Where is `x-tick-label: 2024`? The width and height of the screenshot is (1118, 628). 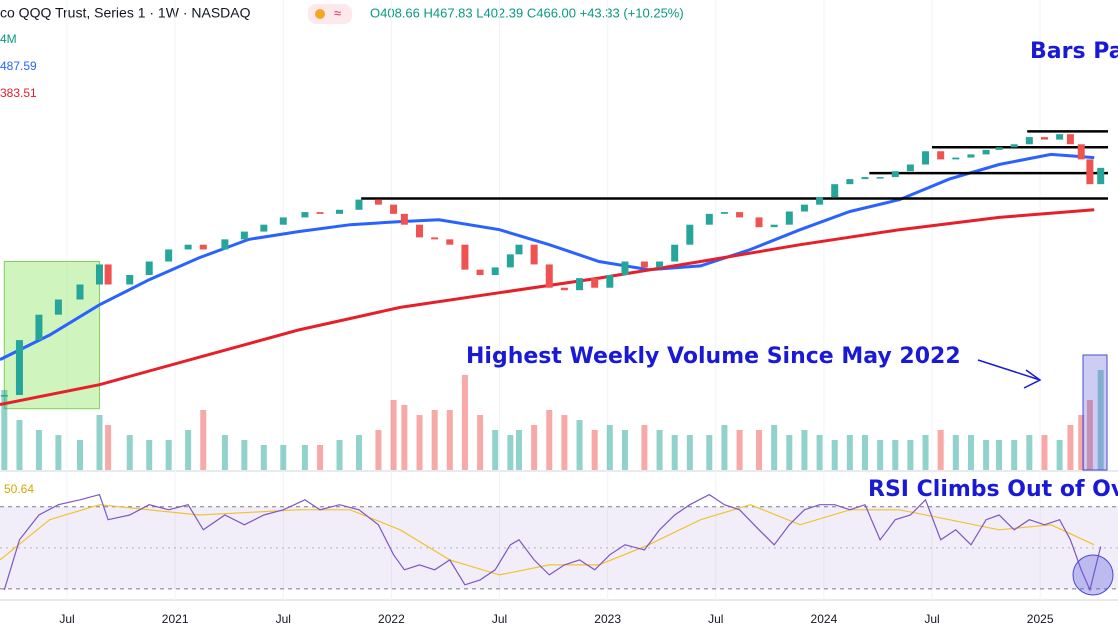 x-tick-label: 2024 is located at coordinates (824, 619).